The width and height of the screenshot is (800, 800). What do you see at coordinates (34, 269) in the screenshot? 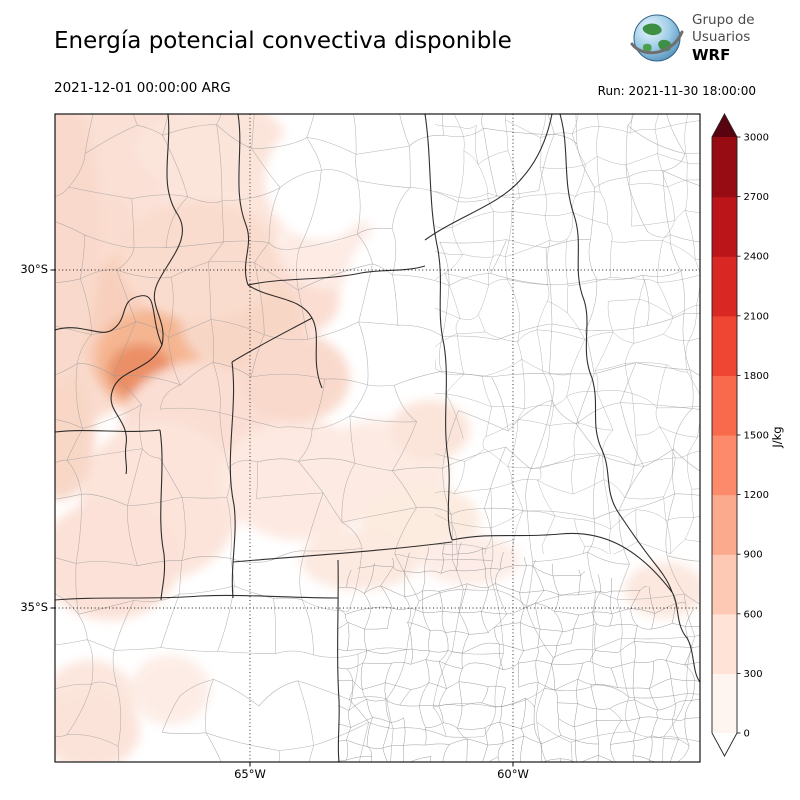
I see `lat-label-30s: 30°S` at bounding box center [34, 269].